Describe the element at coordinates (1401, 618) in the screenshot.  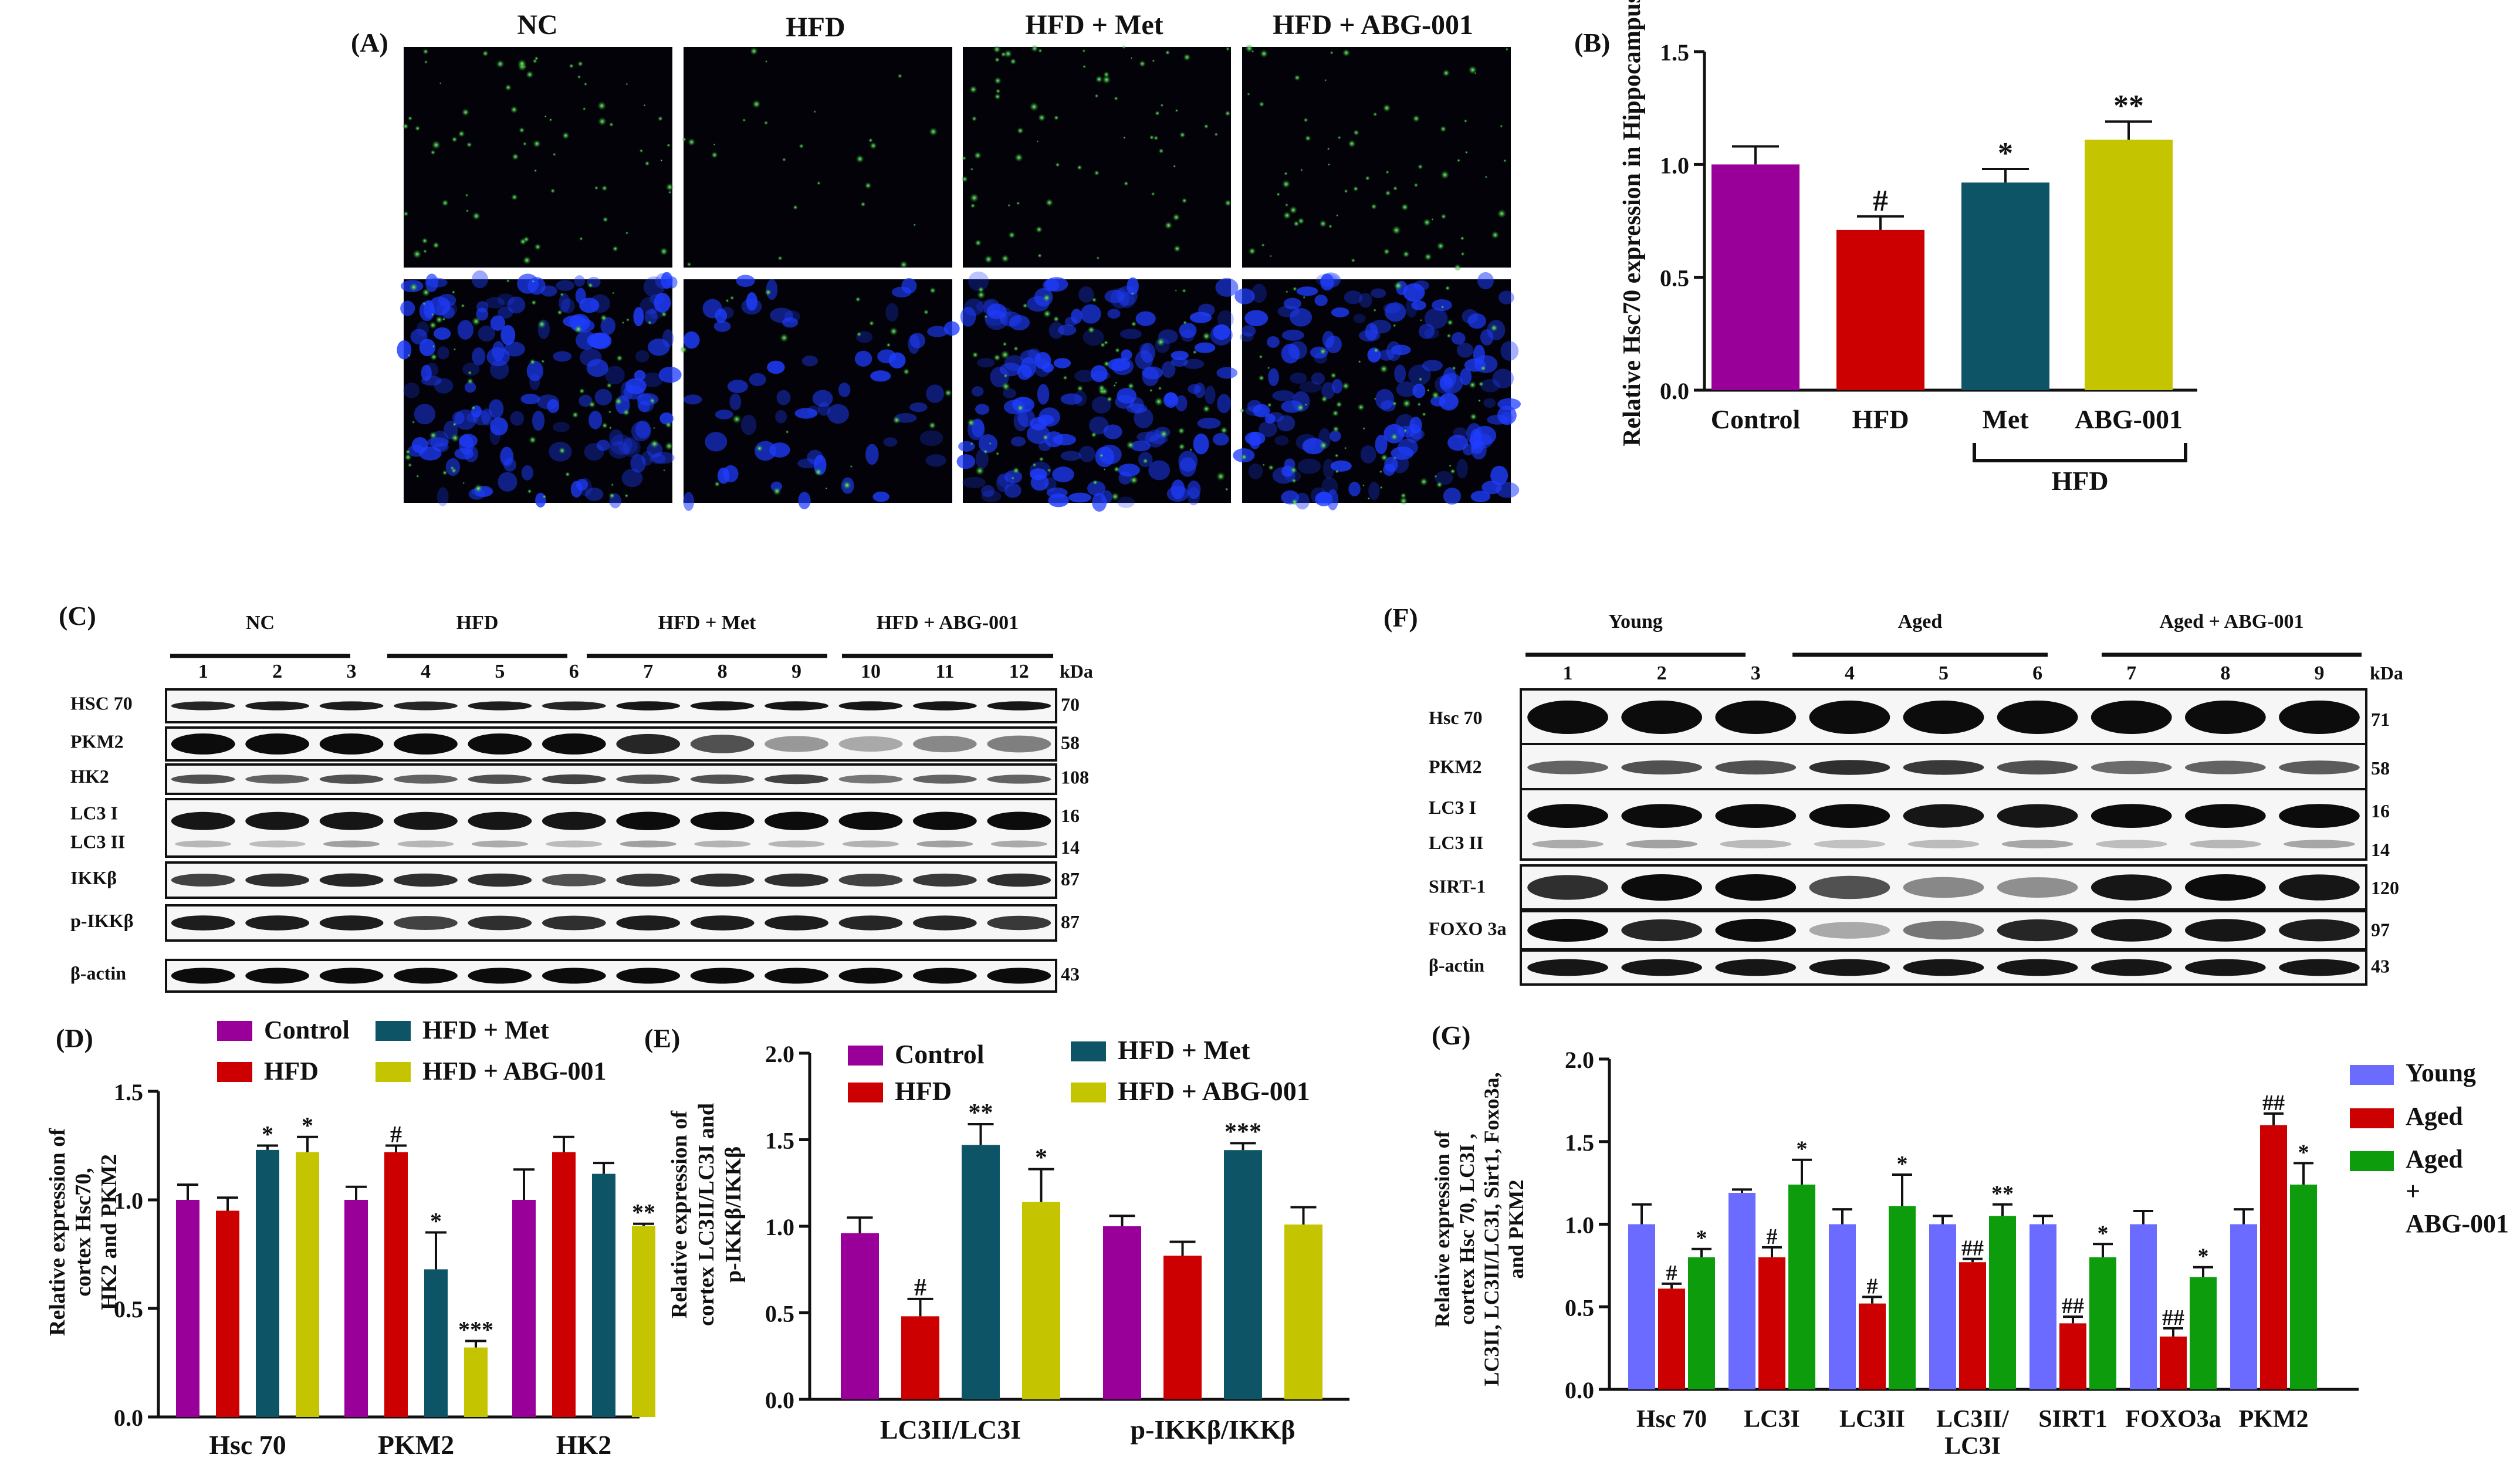
I see `blot-panel-label: (F)` at that location.